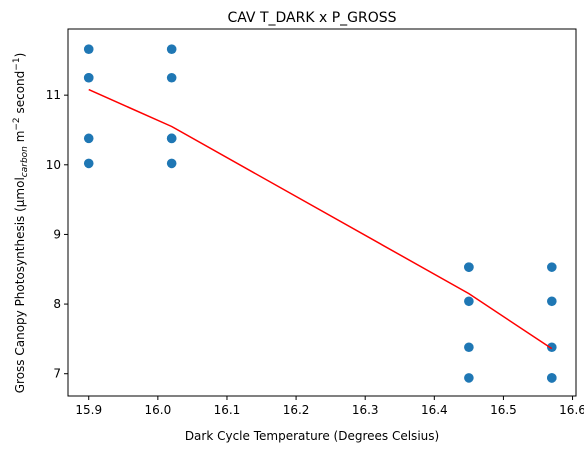 The height and width of the screenshot is (453, 584). Describe the element at coordinates (57, 304) in the screenshot. I see `y-tick-label: 8` at that location.